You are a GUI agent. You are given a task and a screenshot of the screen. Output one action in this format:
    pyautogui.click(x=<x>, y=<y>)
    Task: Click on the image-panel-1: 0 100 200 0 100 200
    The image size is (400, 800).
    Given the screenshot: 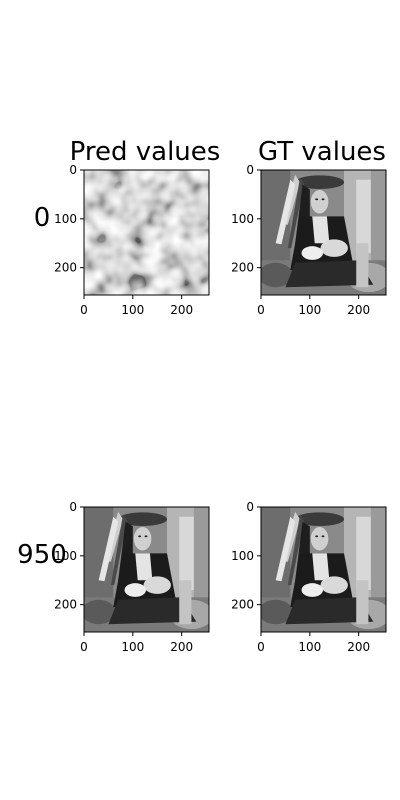 What is the action you would take?
    pyautogui.click(x=309, y=240)
    